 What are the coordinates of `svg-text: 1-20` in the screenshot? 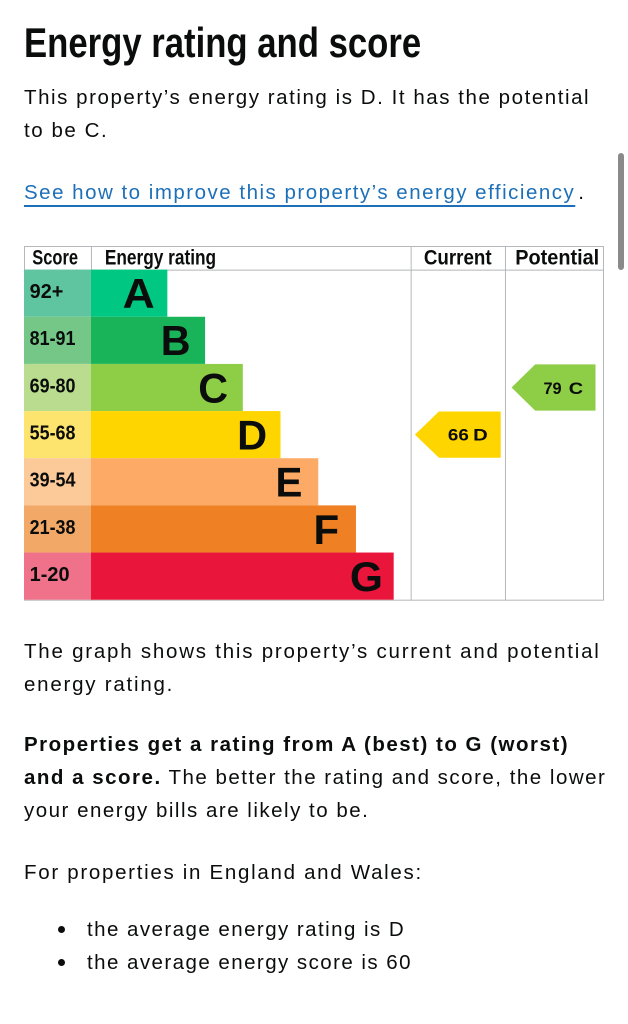 It's located at (50, 575).